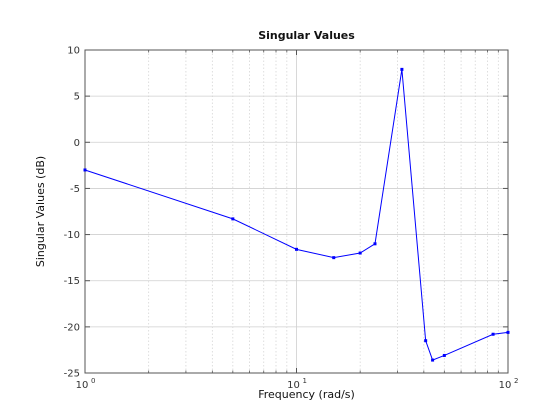 Image resolution: width=560 pixels, height=420 pixels. I want to click on y-tick-label: 0, so click(77, 143).